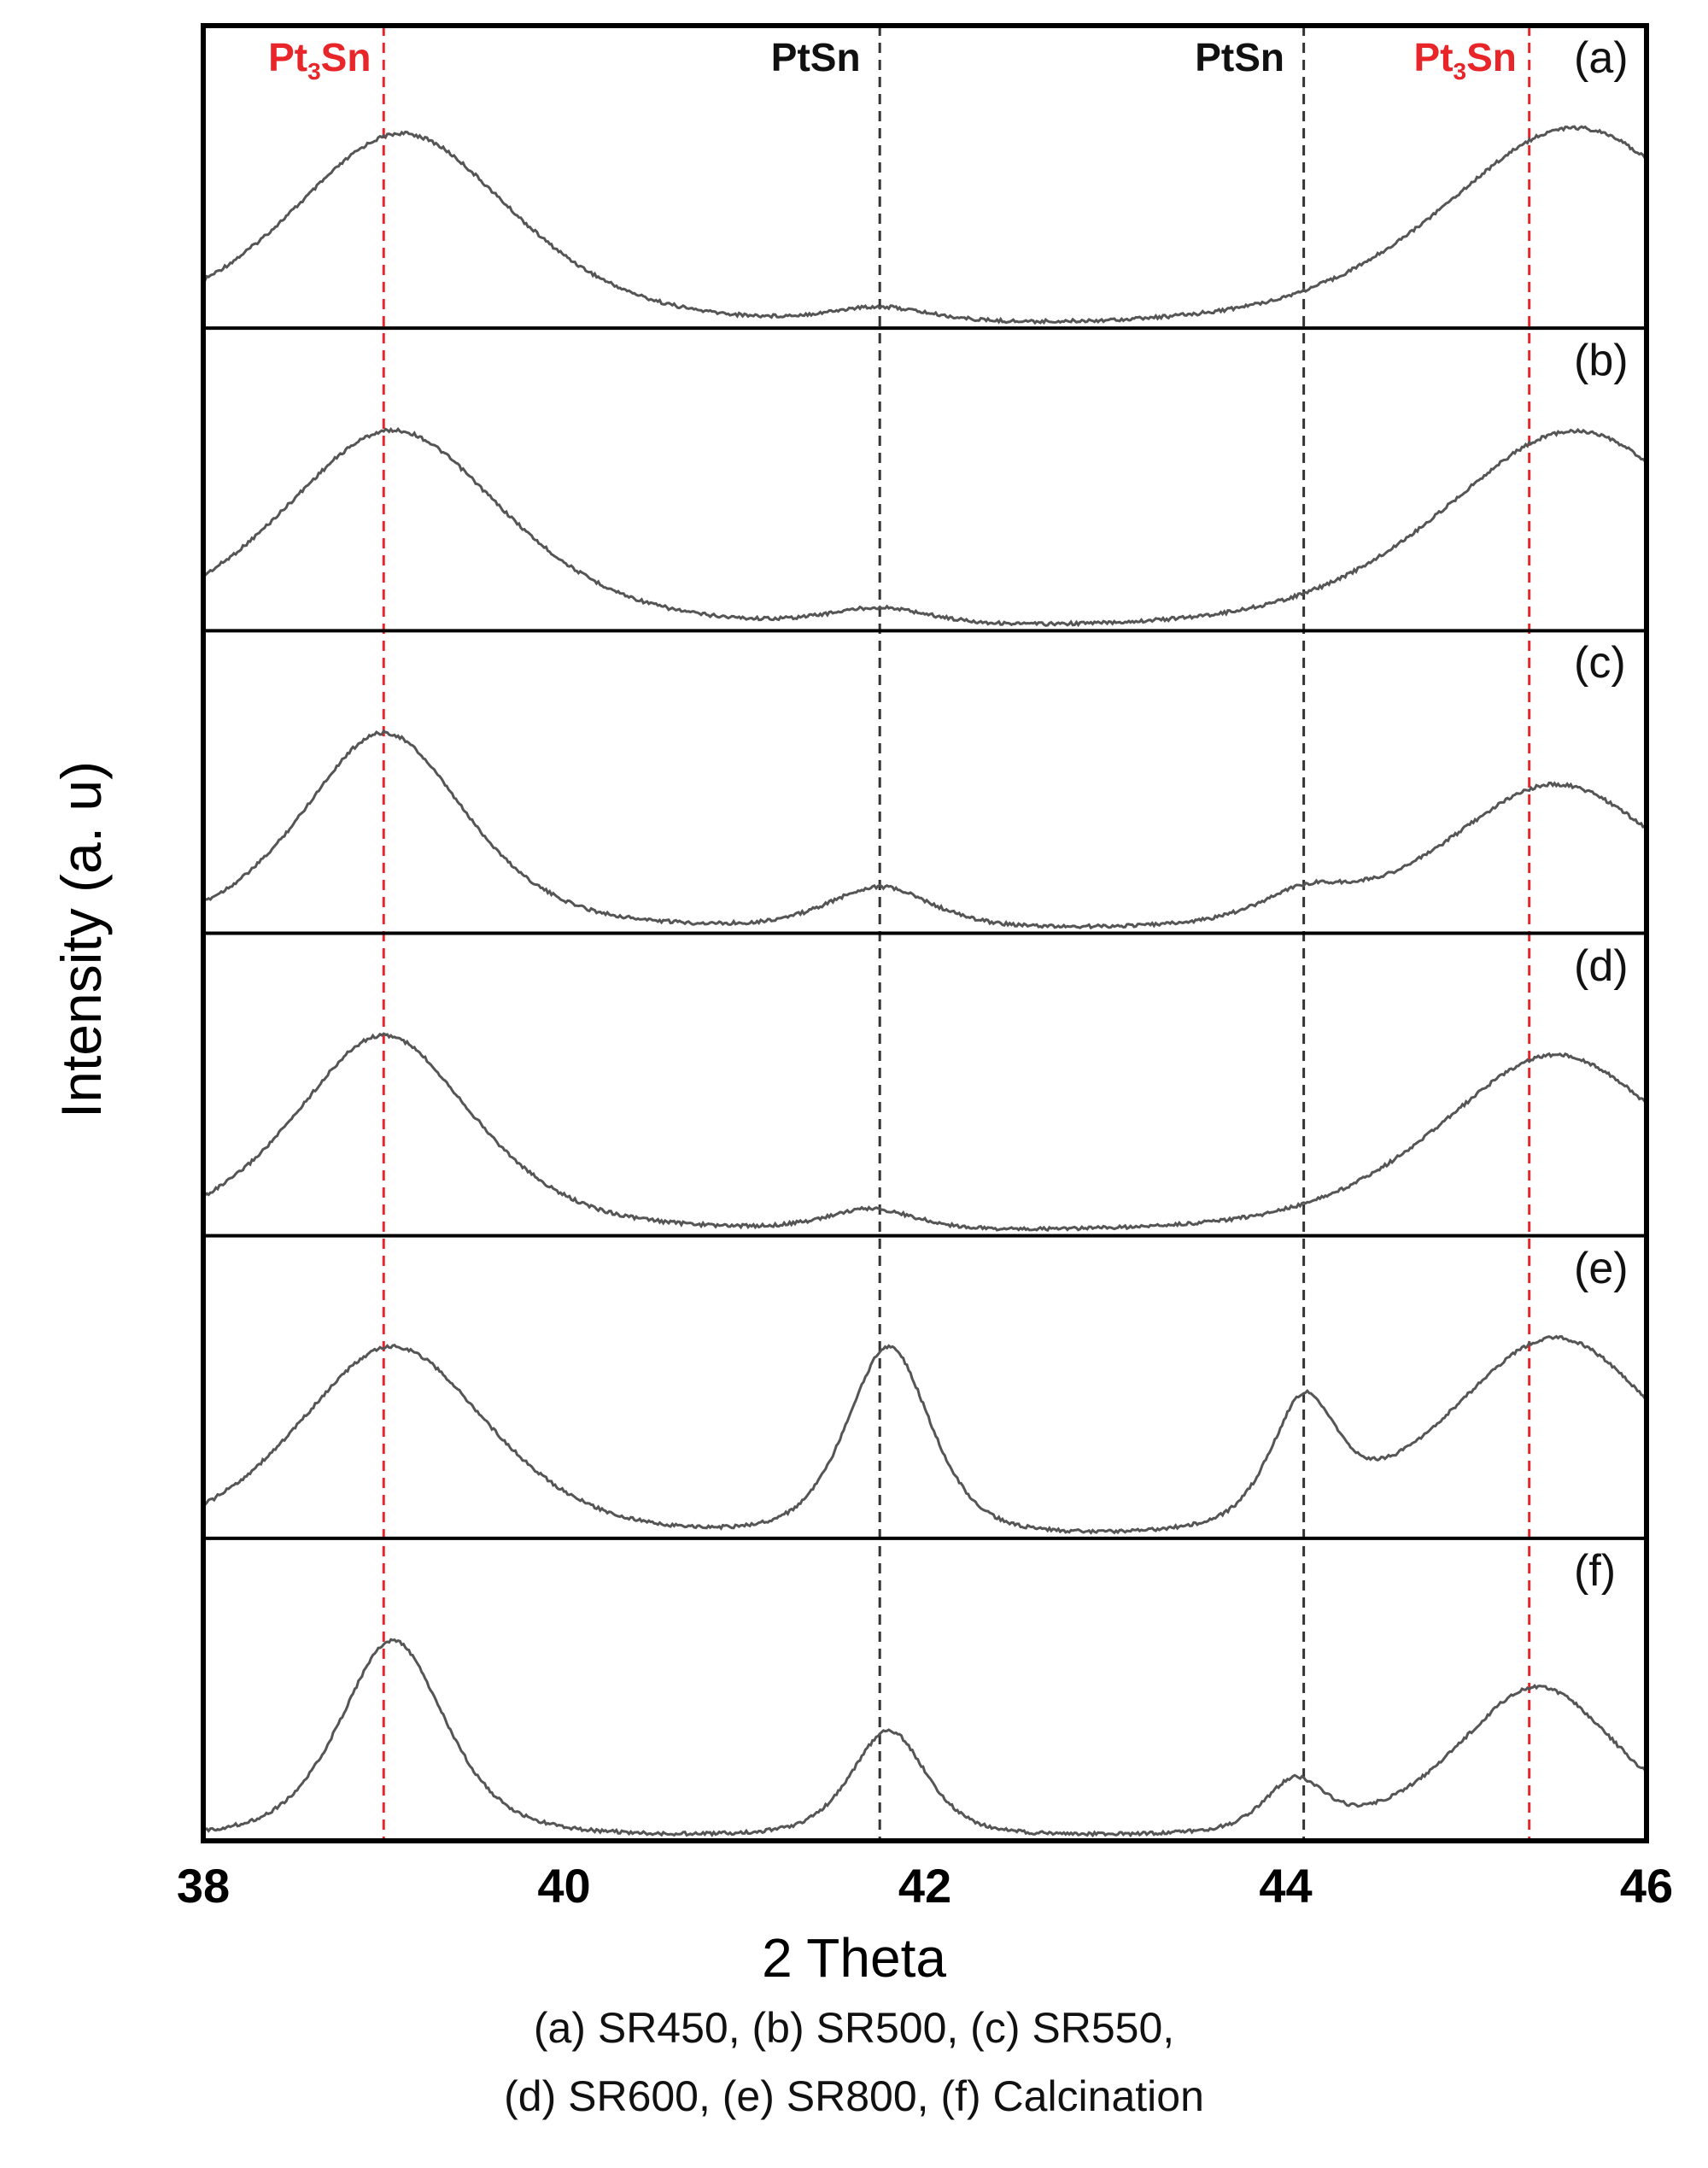 This screenshot has width=1708, height=2168. I want to click on phase-label-ptsn-right: PtSn, so click(1239, 57).